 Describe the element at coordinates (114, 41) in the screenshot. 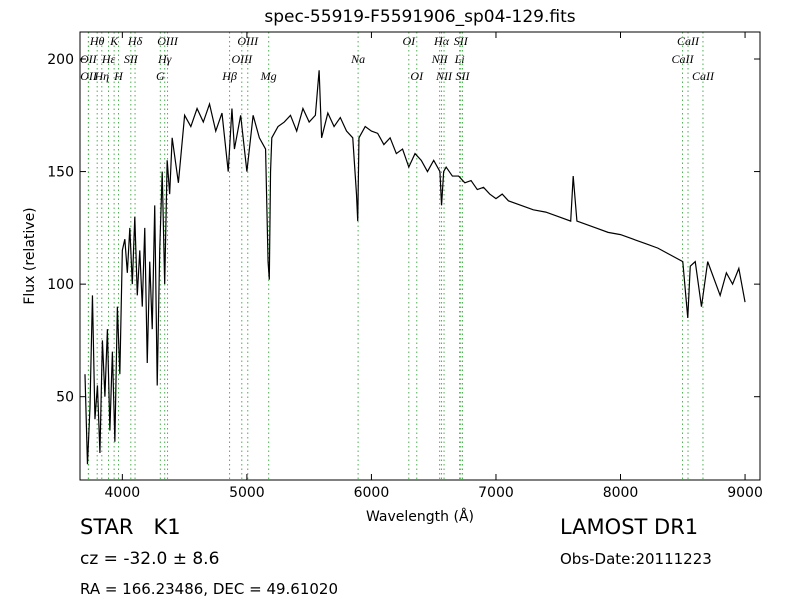

I see `spectral-line-label: K` at that location.